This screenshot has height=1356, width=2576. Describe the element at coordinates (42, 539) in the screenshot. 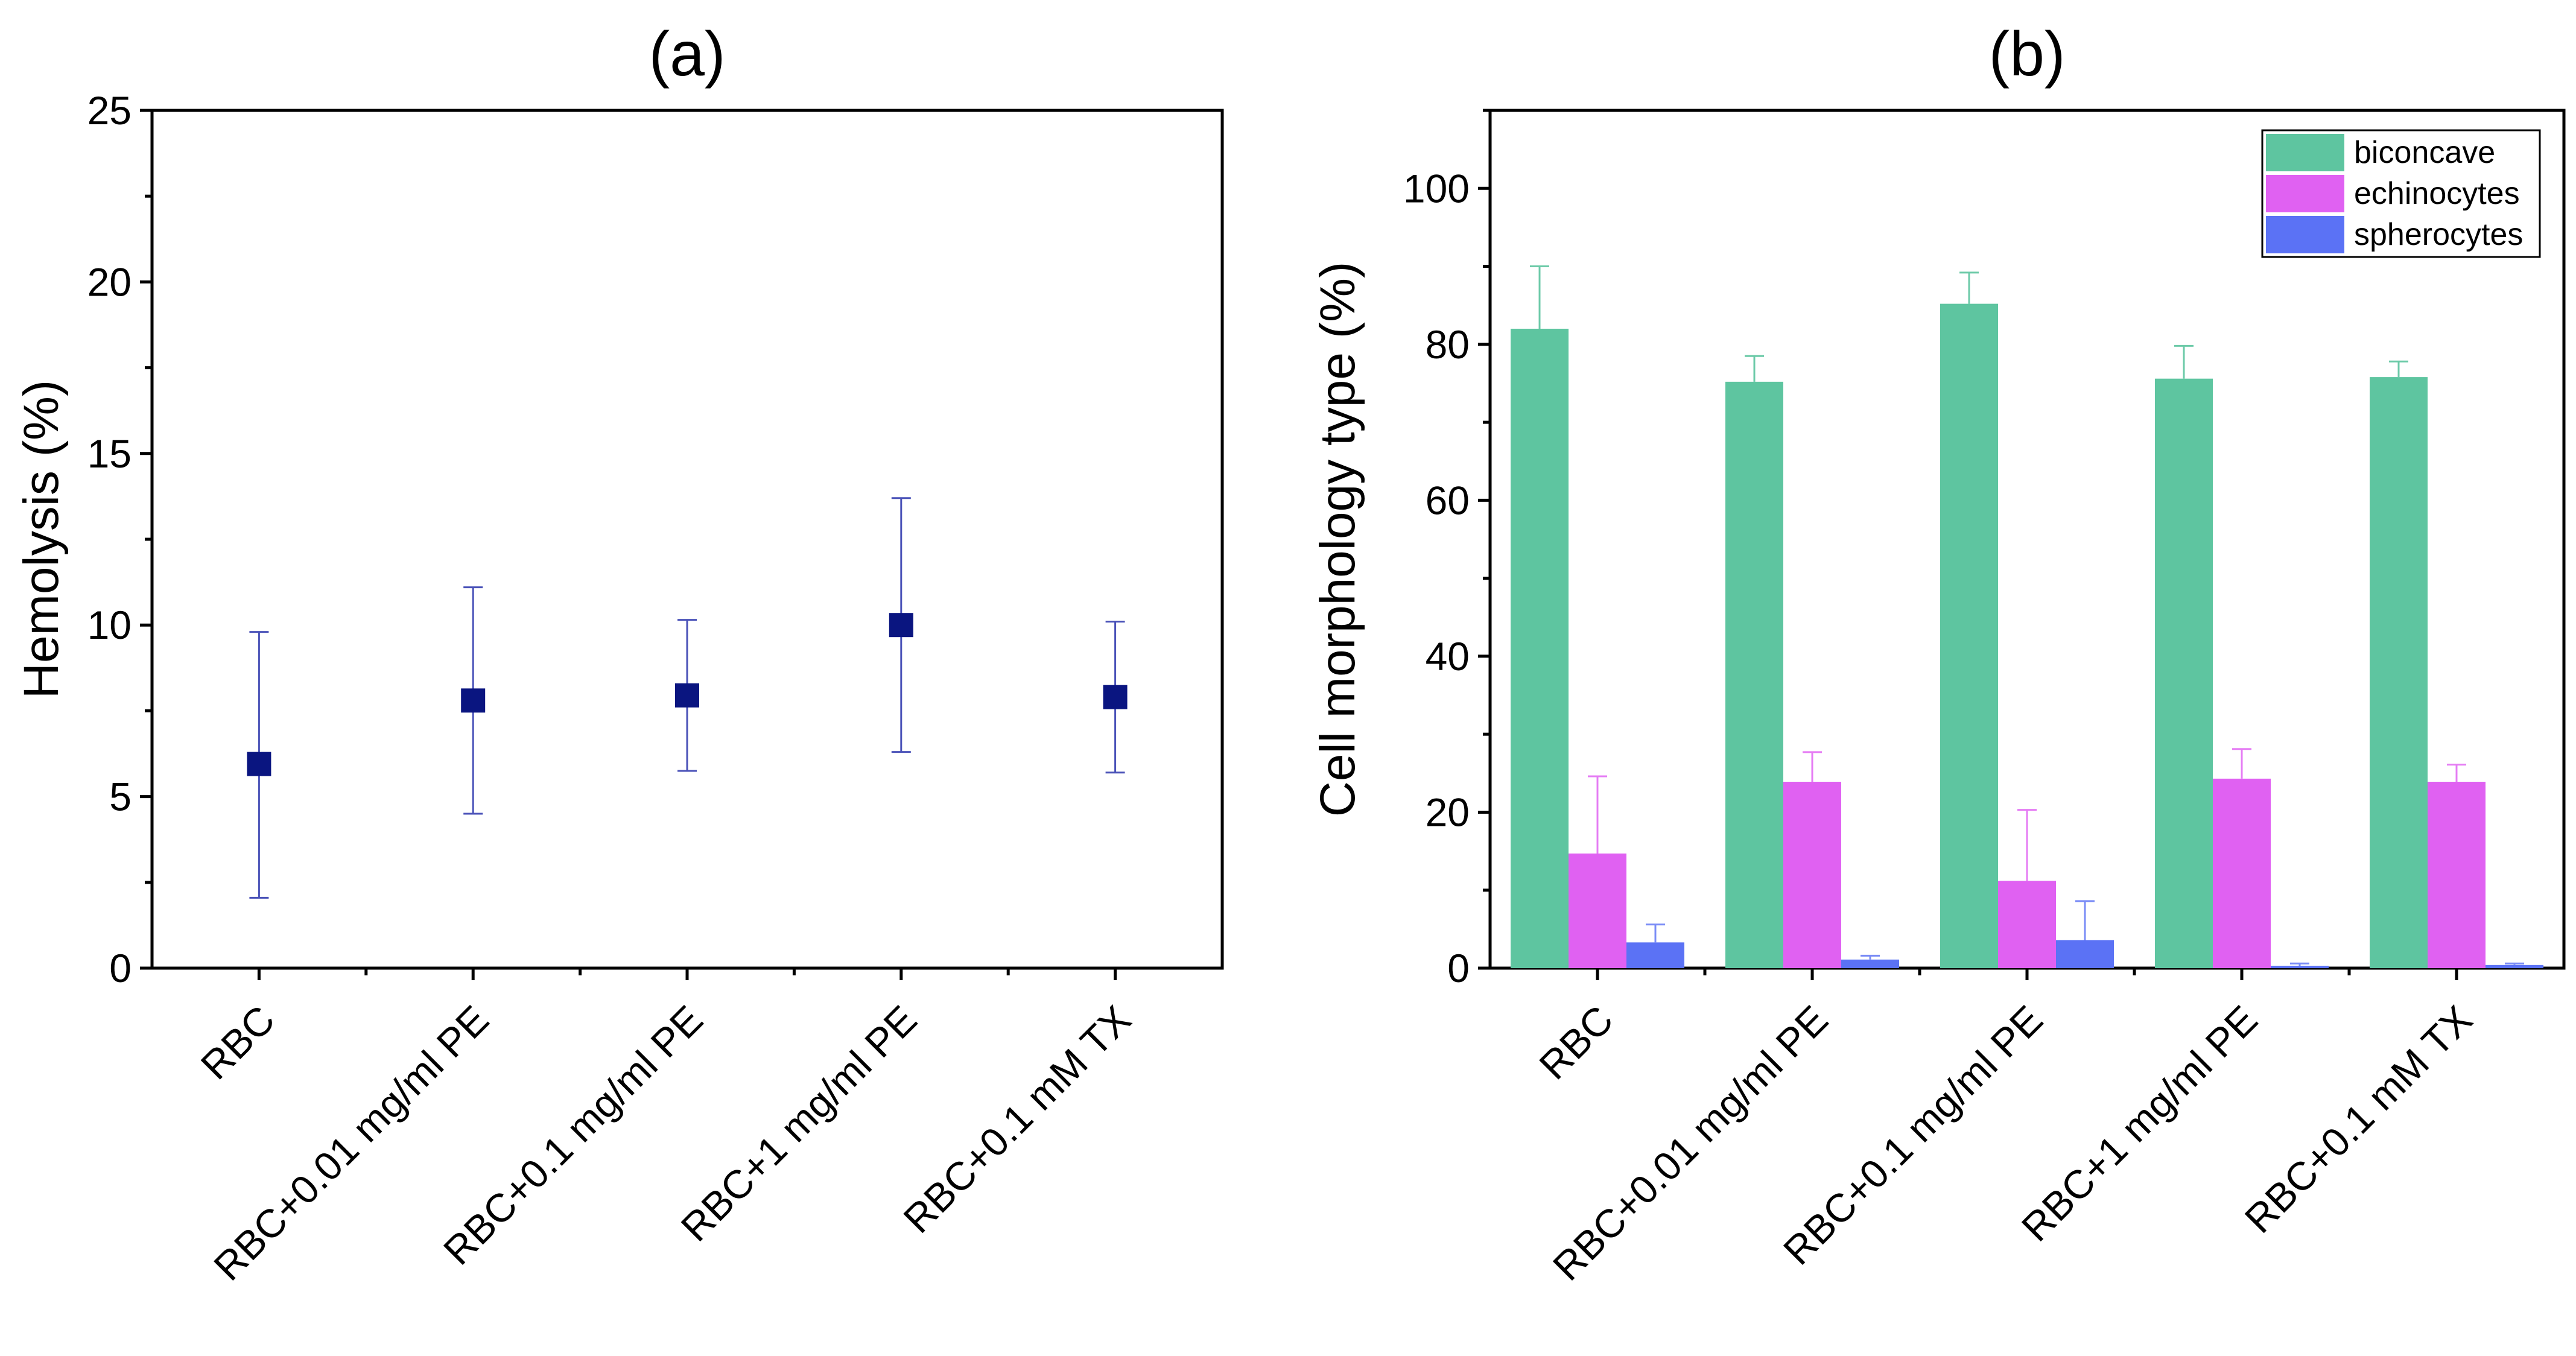

I see `y-axis-title: Hemolysis (%)` at that location.